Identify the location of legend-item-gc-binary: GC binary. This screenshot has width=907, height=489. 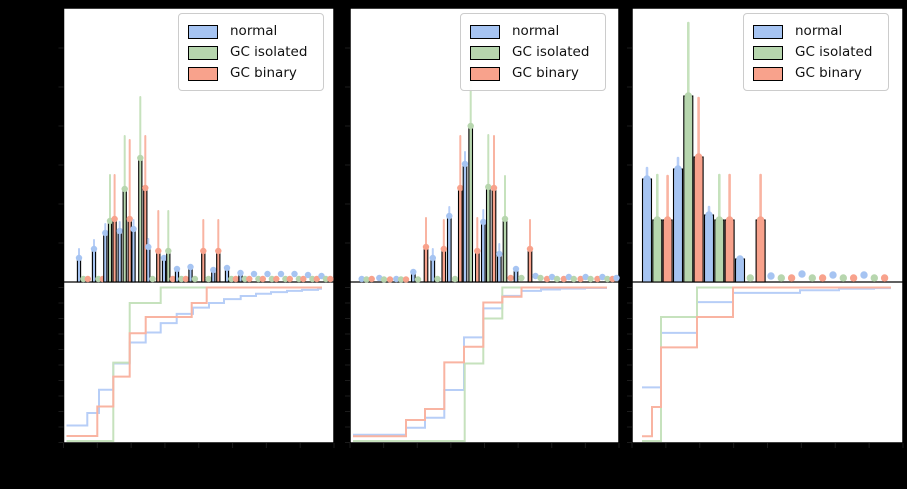
(816, 73).